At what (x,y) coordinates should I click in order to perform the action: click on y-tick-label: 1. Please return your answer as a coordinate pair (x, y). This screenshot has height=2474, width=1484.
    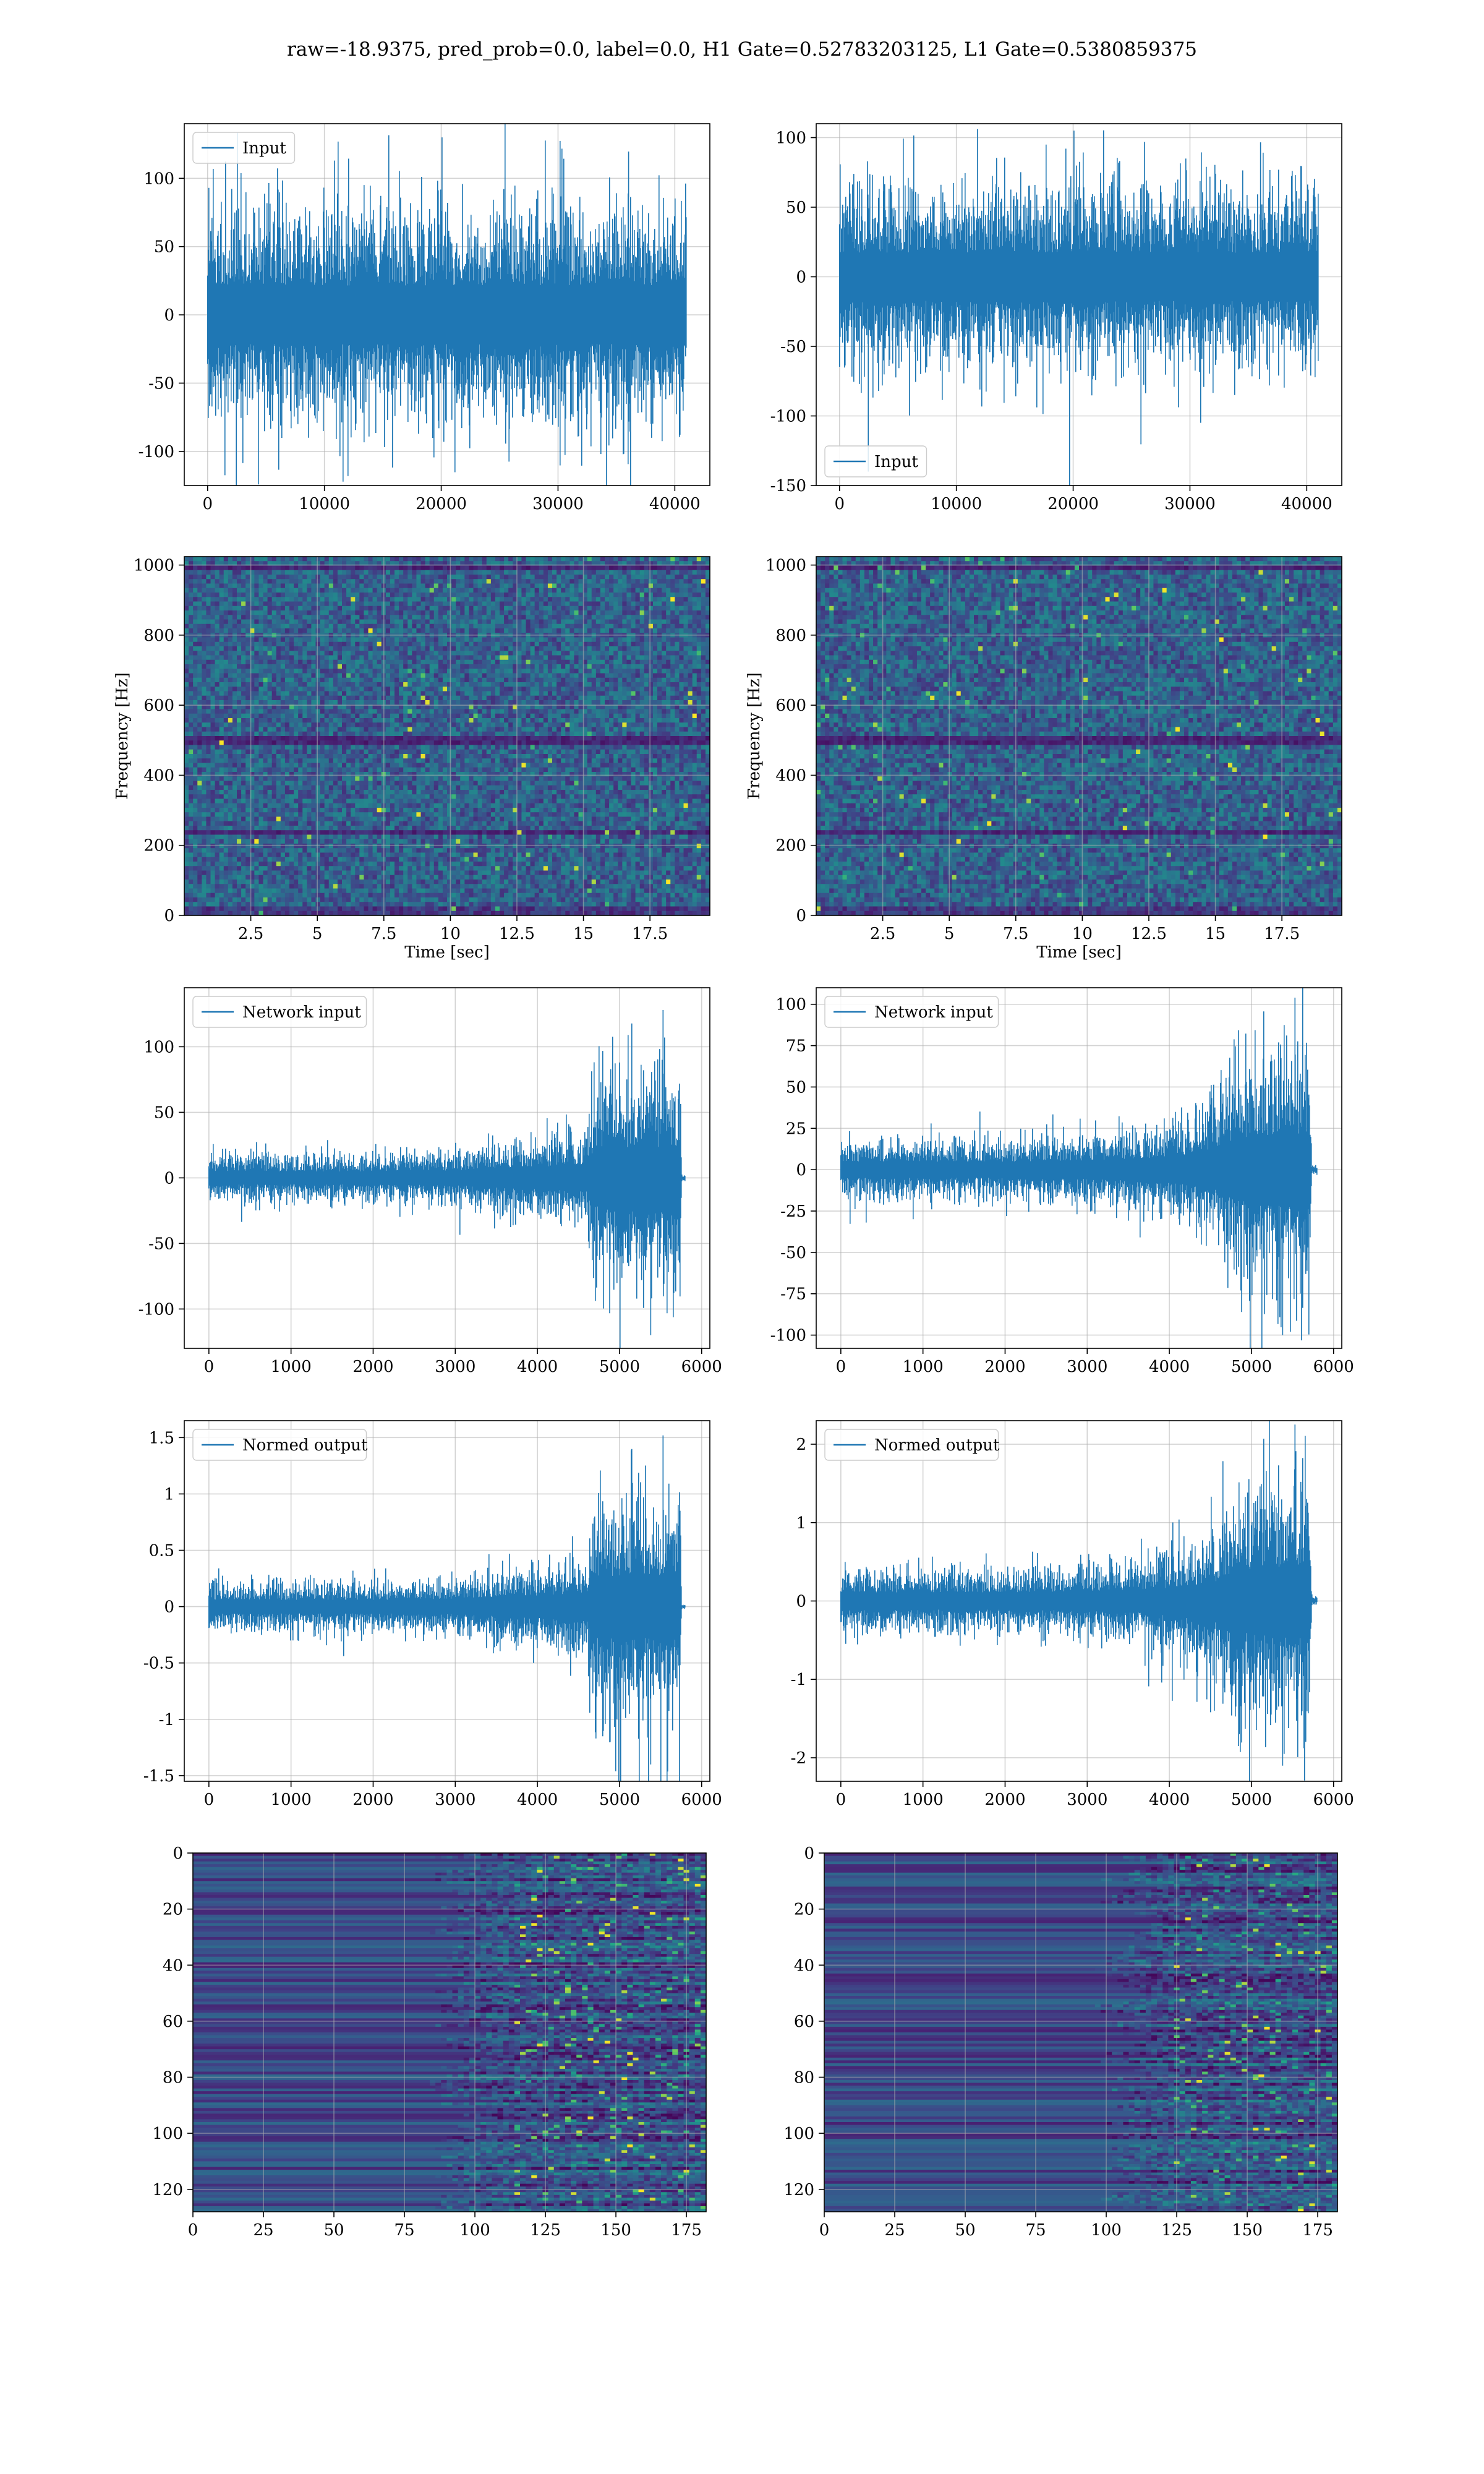
    Looking at the image, I should click on (169, 1494).